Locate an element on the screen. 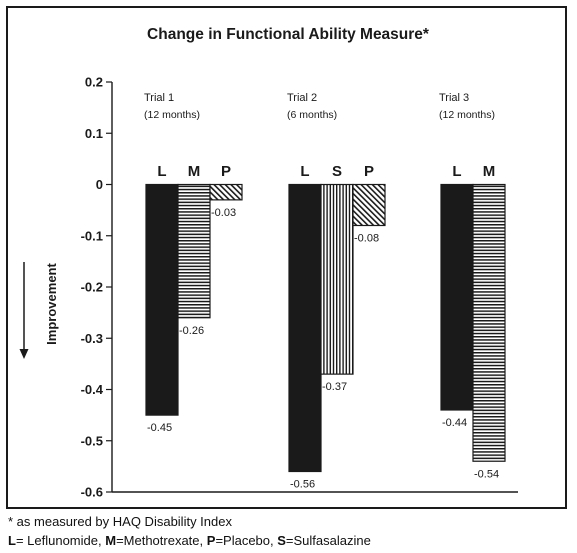 The width and height of the screenshot is (577, 553). data-label: -0.54 is located at coordinates (486, 474).